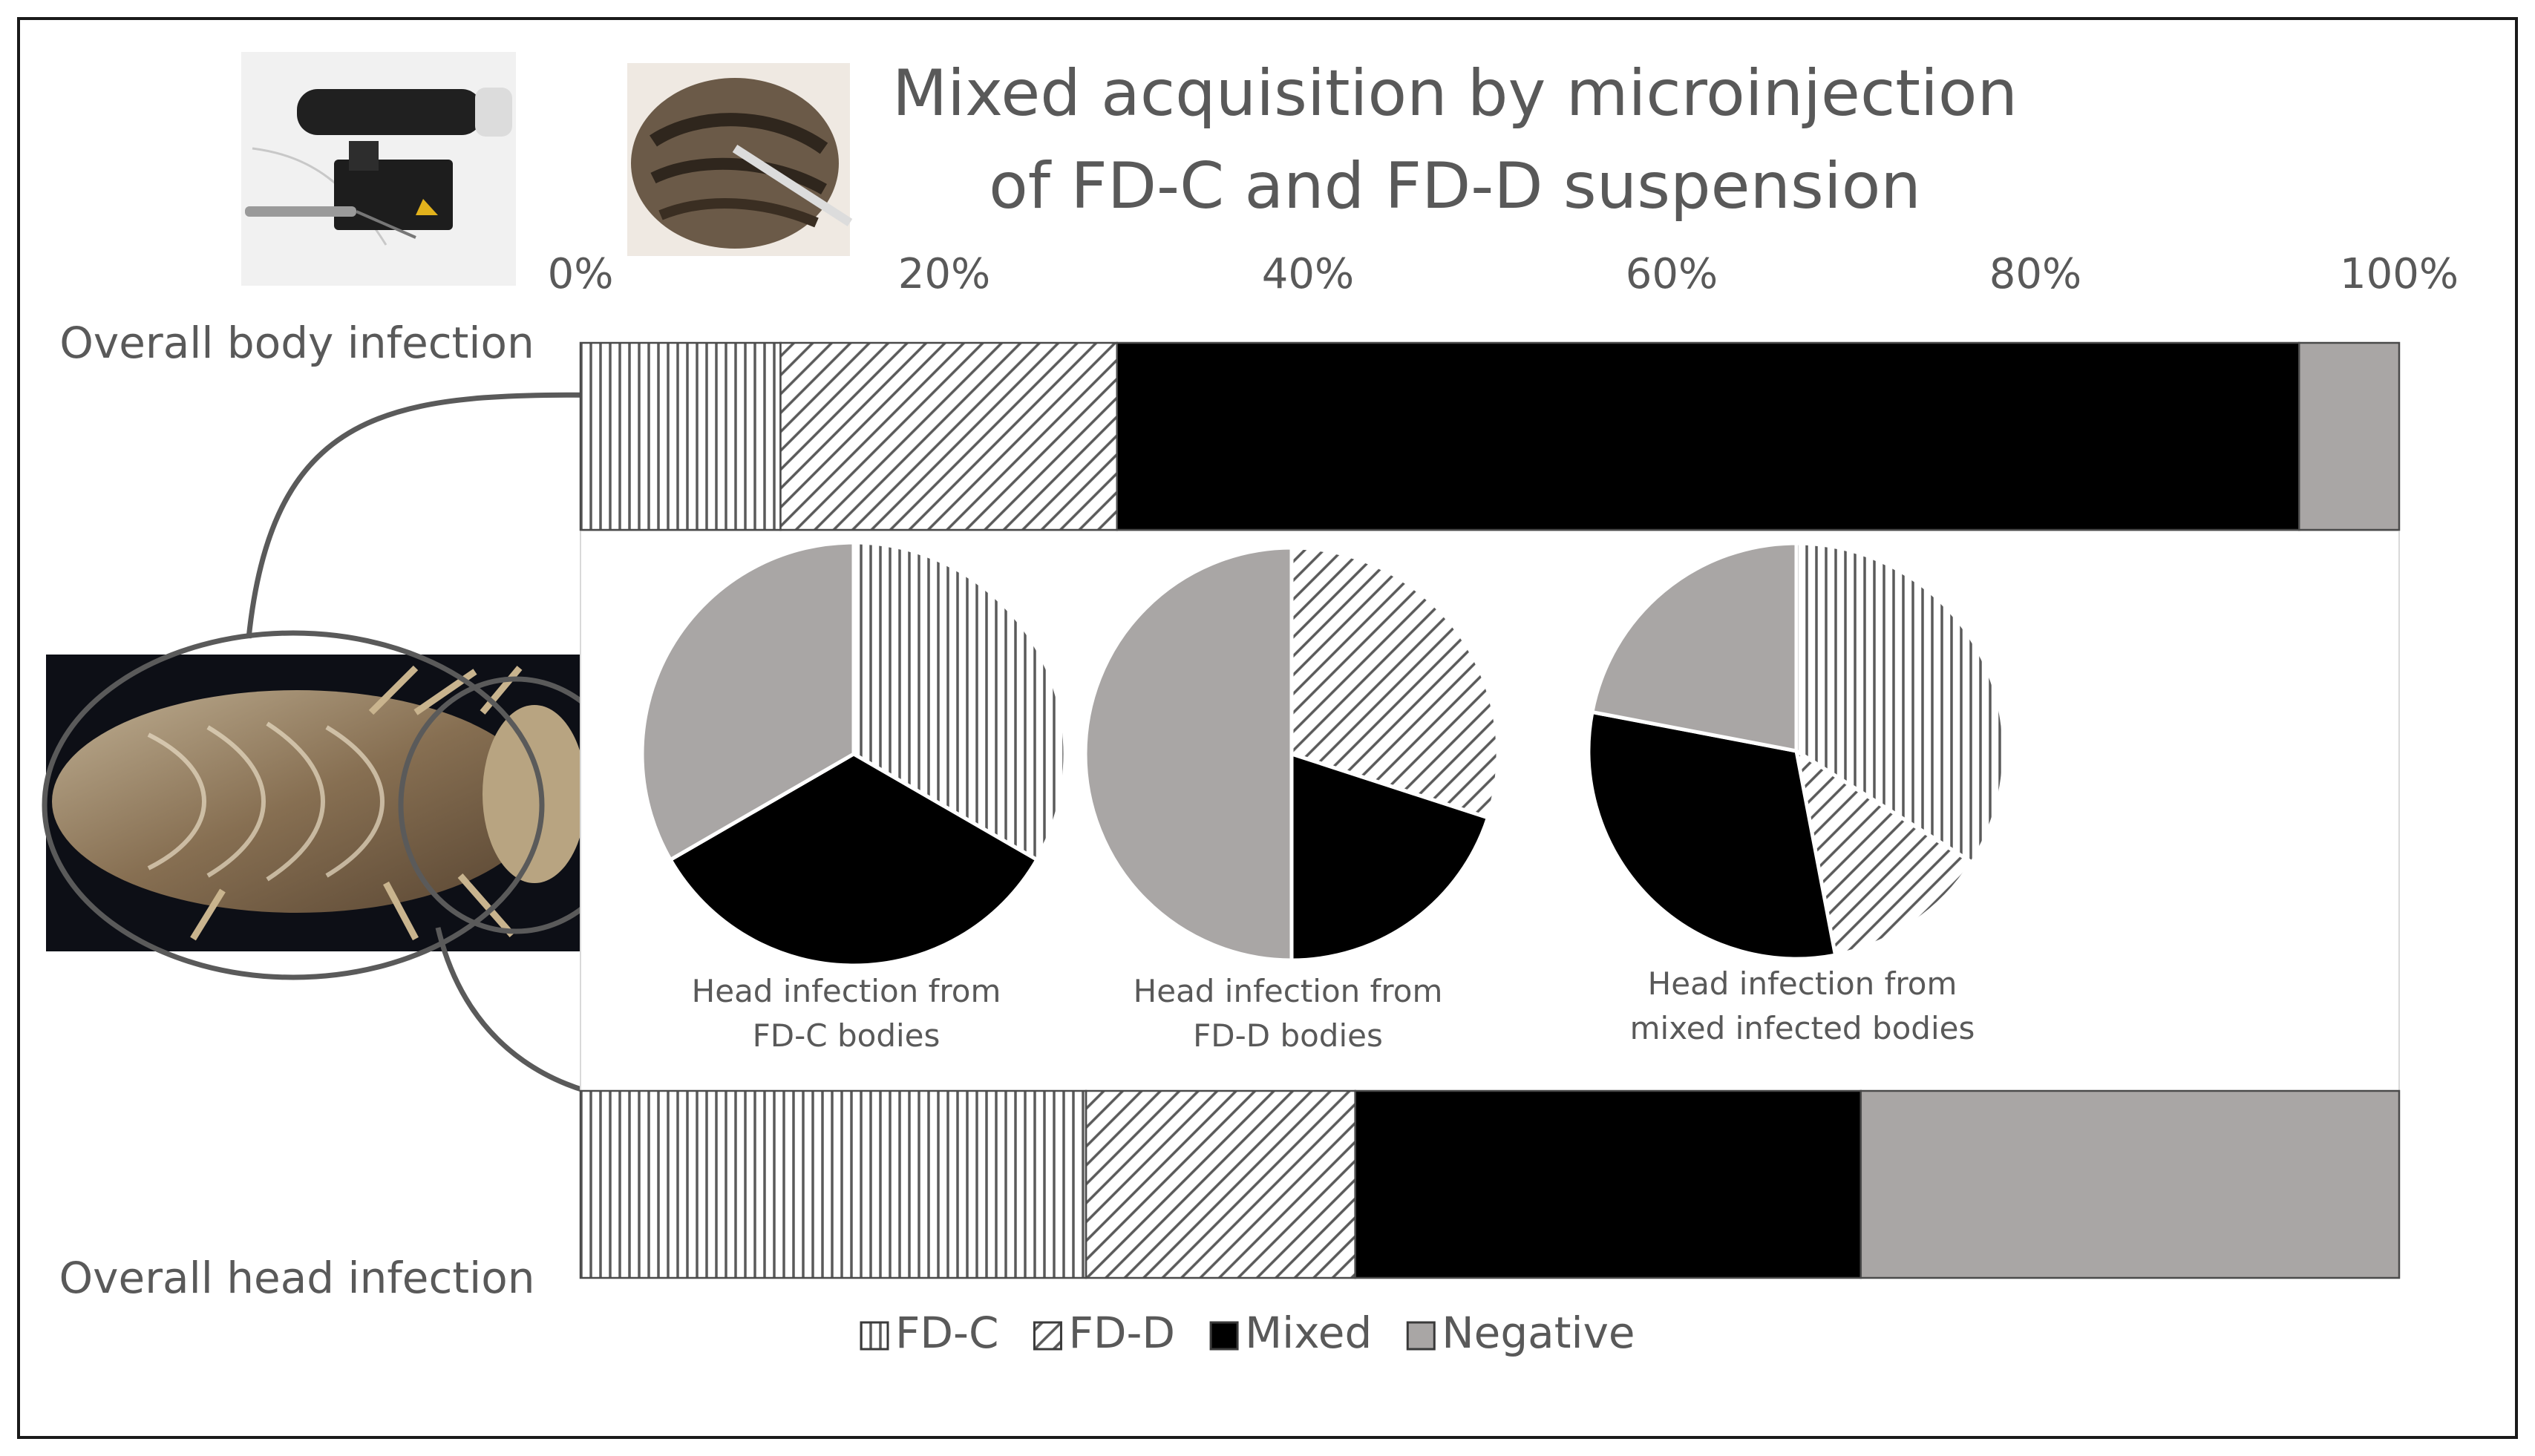  What do you see at coordinates (1455, 186) in the screenshot?
I see `chart-title-line-2: of FD-C and FD-D suspension` at bounding box center [1455, 186].